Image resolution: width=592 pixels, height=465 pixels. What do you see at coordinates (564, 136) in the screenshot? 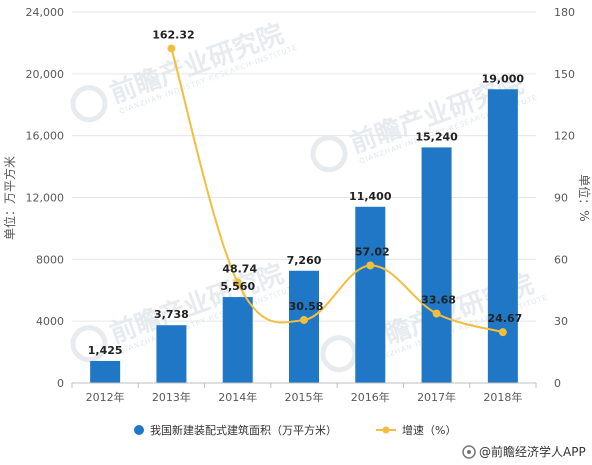
I see `y2-tick-label: 120` at bounding box center [564, 136].